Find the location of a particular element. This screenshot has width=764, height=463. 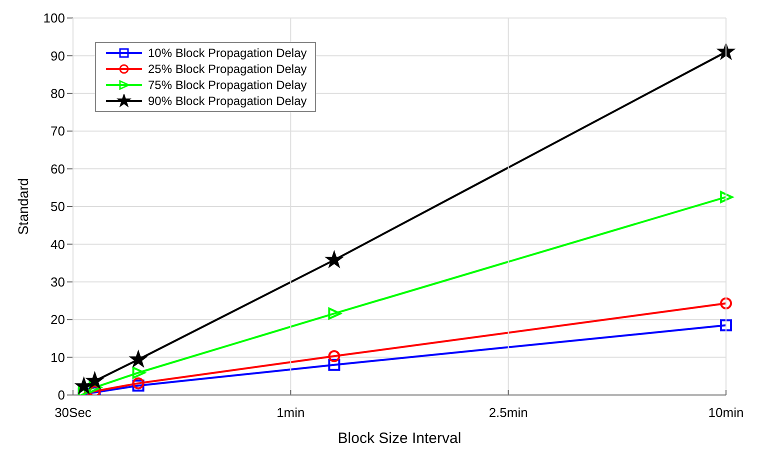

y-tick-label: 40 is located at coordinates (57, 244).